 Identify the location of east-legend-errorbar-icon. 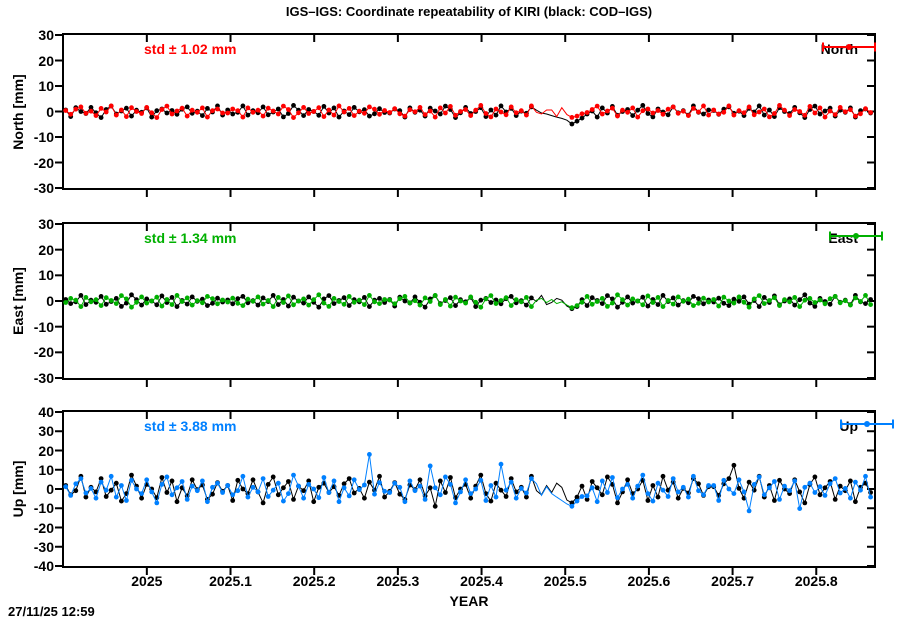
(856, 236).